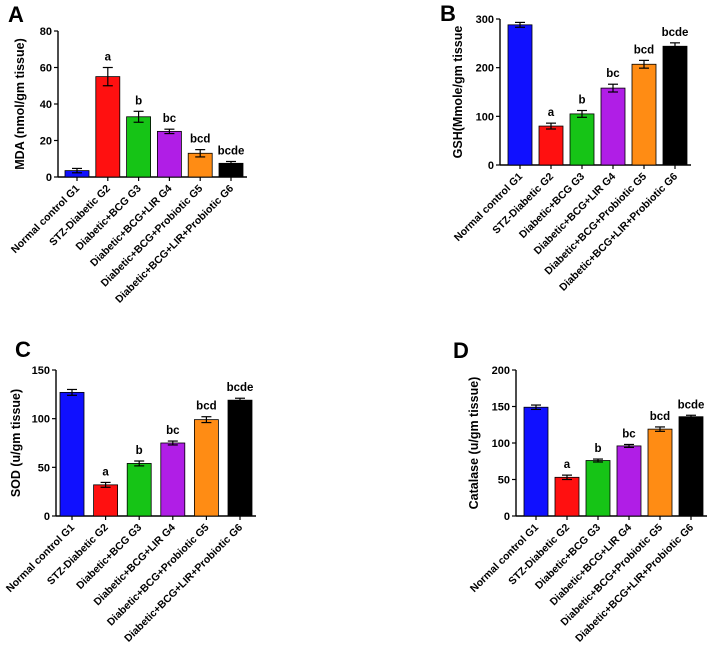 The height and width of the screenshot is (655, 717). What do you see at coordinates (458, 92) in the screenshot?
I see `y-axis-title: GSH(Mmole/gm tissue` at bounding box center [458, 92].